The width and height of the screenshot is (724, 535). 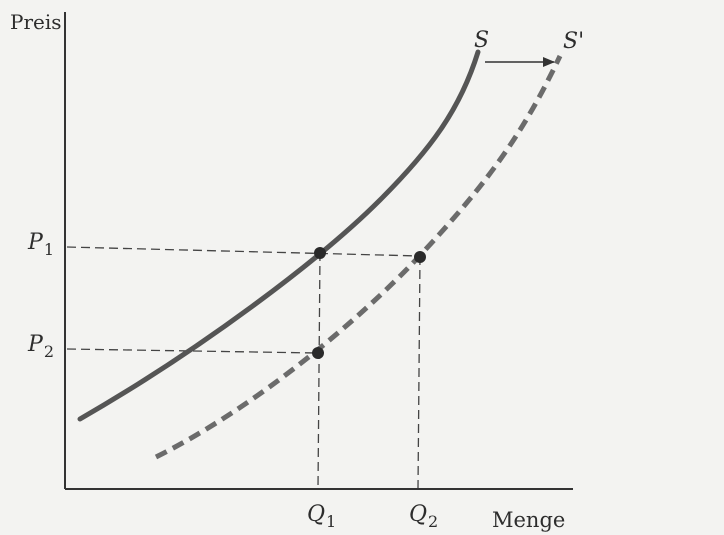 What do you see at coordinates (482, 40) in the screenshot?
I see `curve-label-s: S` at bounding box center [482, 40].